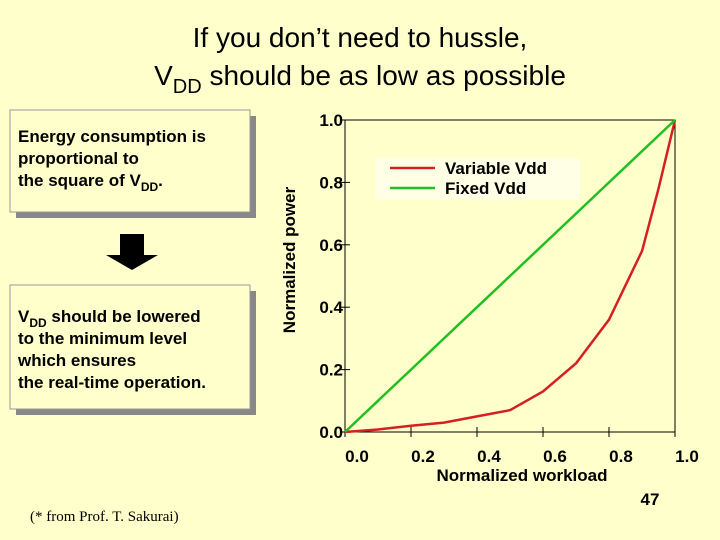 This screenshot has height=540, width=720. I want to click on box-text: to the minimum level, so click(102, 338).